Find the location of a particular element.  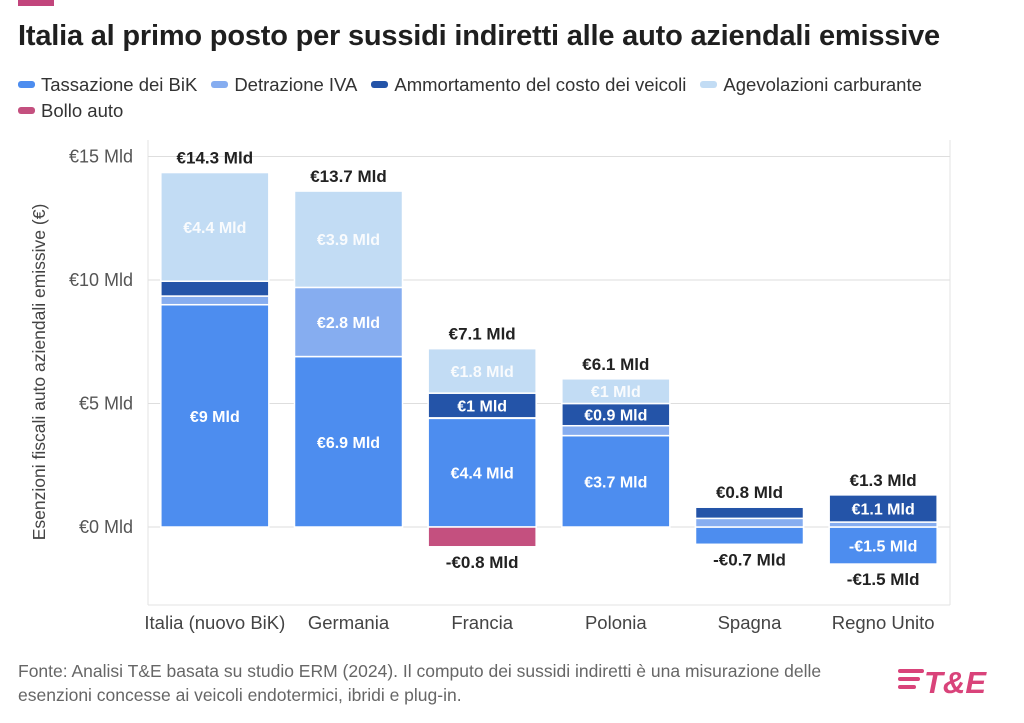

legend-label: Agevolazioni carburante is located at coordinates (822, 84).